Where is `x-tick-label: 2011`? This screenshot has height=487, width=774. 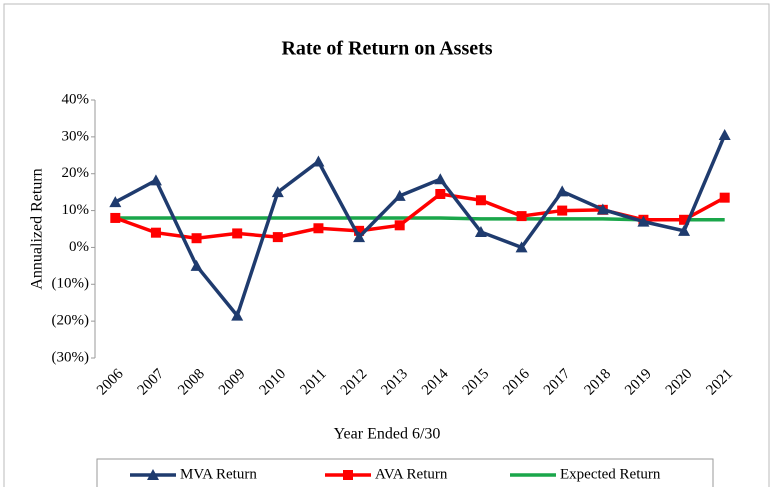 x-tick-label: 2011 is located at coordinates (314, 382).